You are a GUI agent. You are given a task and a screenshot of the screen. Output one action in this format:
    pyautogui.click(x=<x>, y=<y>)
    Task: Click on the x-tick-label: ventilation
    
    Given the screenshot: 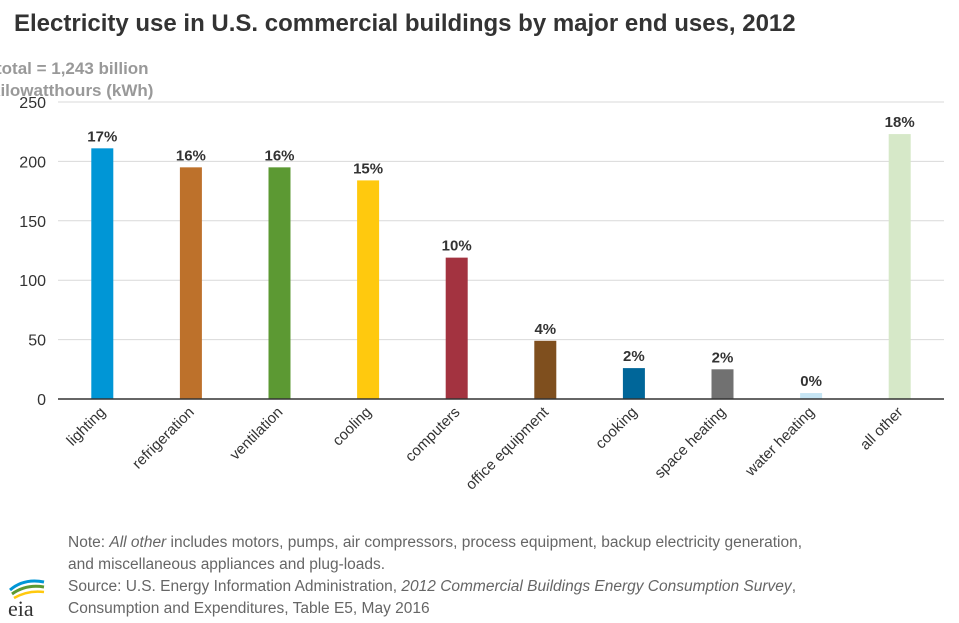 What is the action you would take?
    pyautogui.click(x=257, y=434)
    